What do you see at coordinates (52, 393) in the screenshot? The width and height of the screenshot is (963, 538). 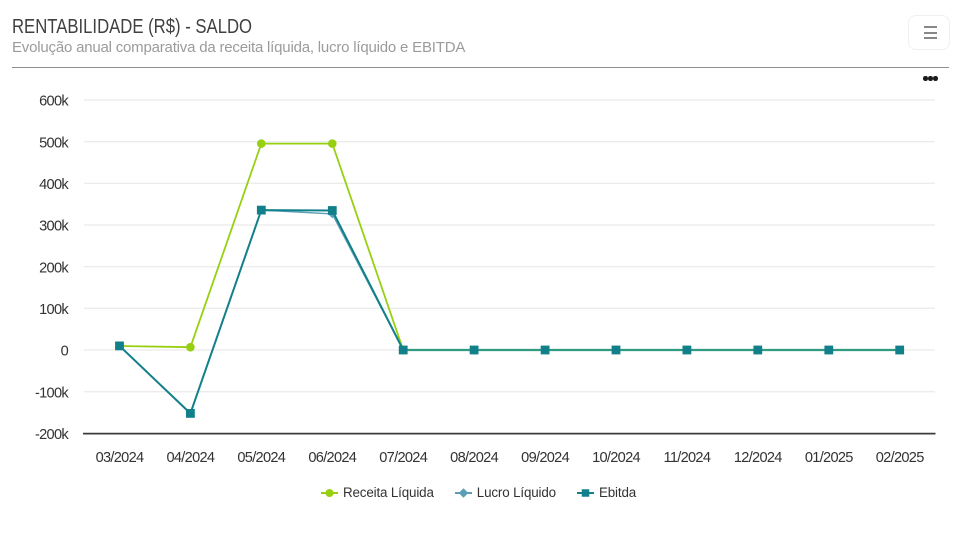 I see `svg-text: -100k` at bounding box center [52, 393].